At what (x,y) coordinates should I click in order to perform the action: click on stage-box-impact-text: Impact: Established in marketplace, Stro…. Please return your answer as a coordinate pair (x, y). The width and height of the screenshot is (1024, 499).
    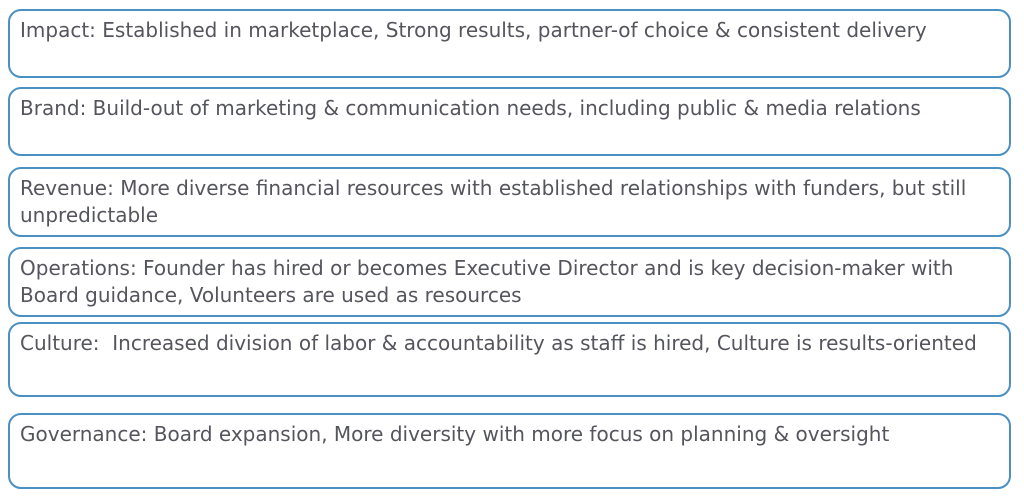
    Looking at the image, I should click on (473, 30).